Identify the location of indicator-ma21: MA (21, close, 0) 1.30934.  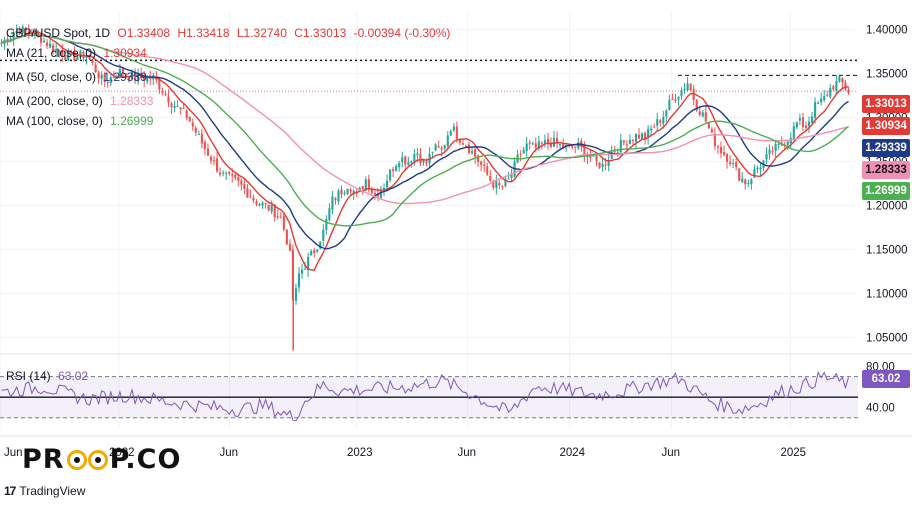
(76, 53).